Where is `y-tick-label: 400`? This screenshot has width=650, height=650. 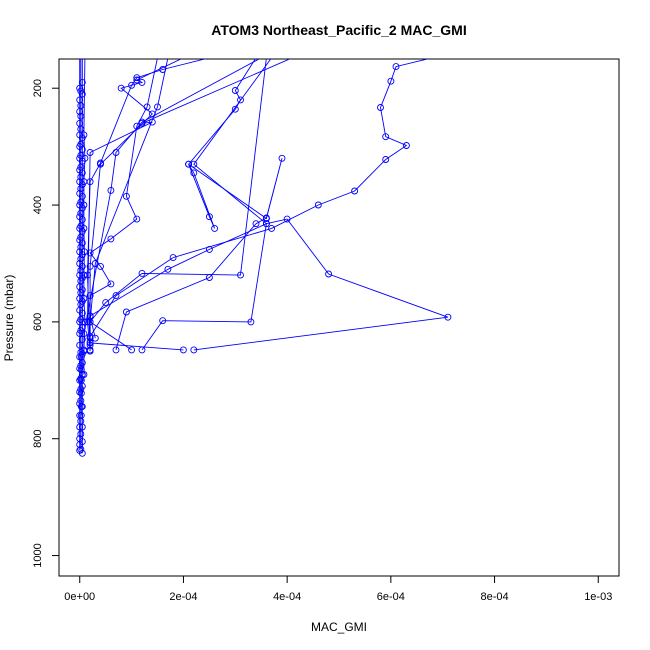
y-tick-label: 400 is located at coordinates (38, 205).